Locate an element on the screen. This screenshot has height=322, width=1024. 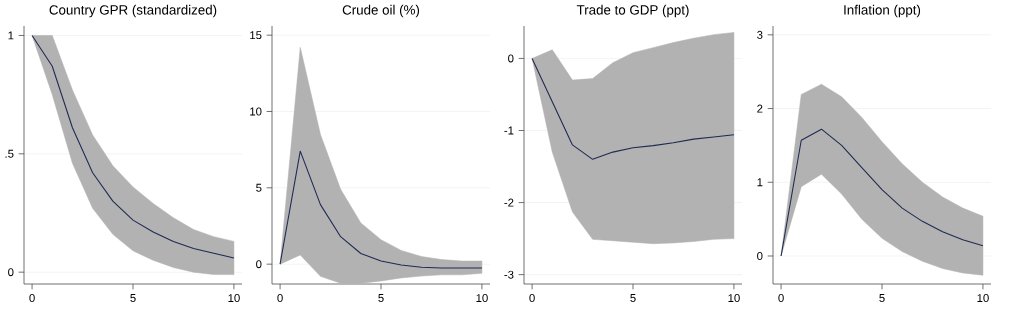
y-tick-label: 5 is located at coordinates (259, 187).